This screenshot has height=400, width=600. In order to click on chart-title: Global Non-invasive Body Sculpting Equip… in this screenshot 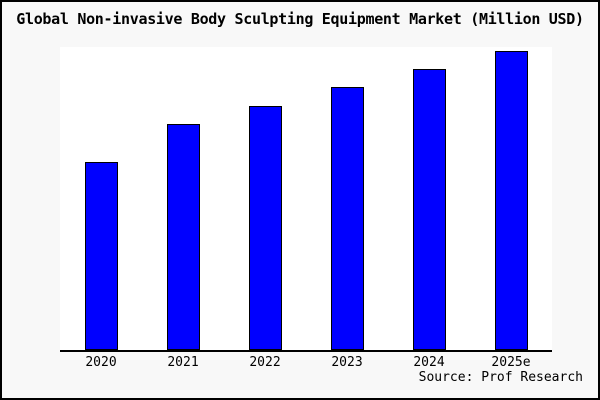, I will do `click(300, 19)`.